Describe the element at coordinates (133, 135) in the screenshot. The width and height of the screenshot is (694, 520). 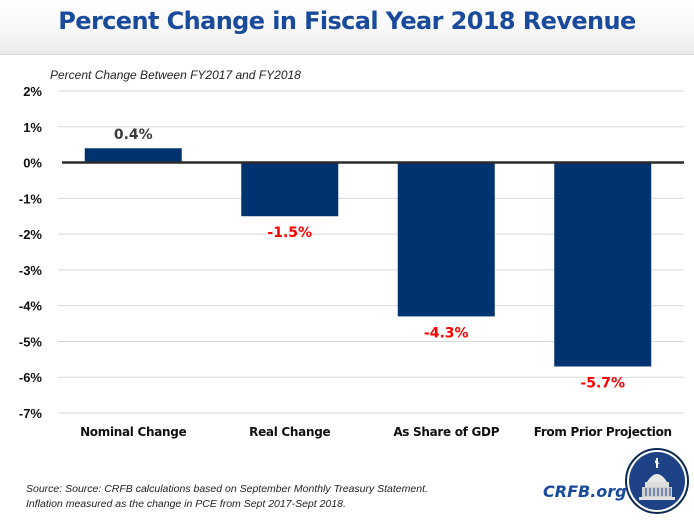
I see `data-label: 0.4%` at that location.